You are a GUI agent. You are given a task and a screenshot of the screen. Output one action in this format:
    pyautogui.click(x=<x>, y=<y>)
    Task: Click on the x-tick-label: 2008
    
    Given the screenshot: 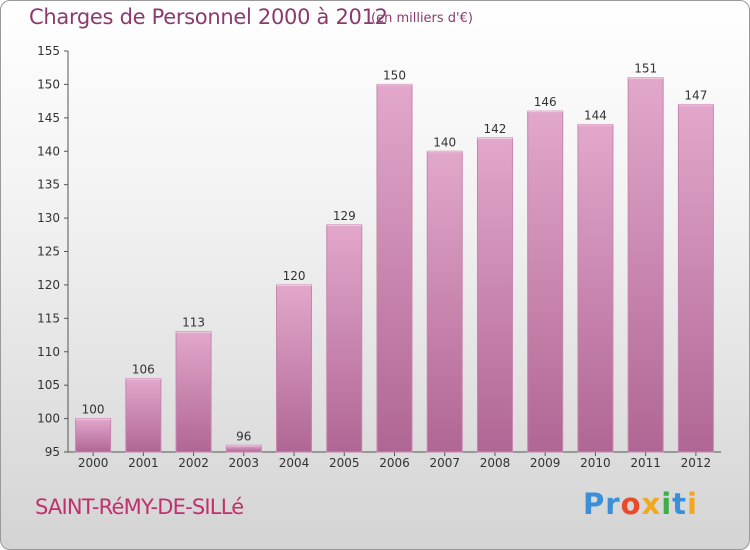 What is the action you would take?
    pyautogui.click(x=495, y=463)
    